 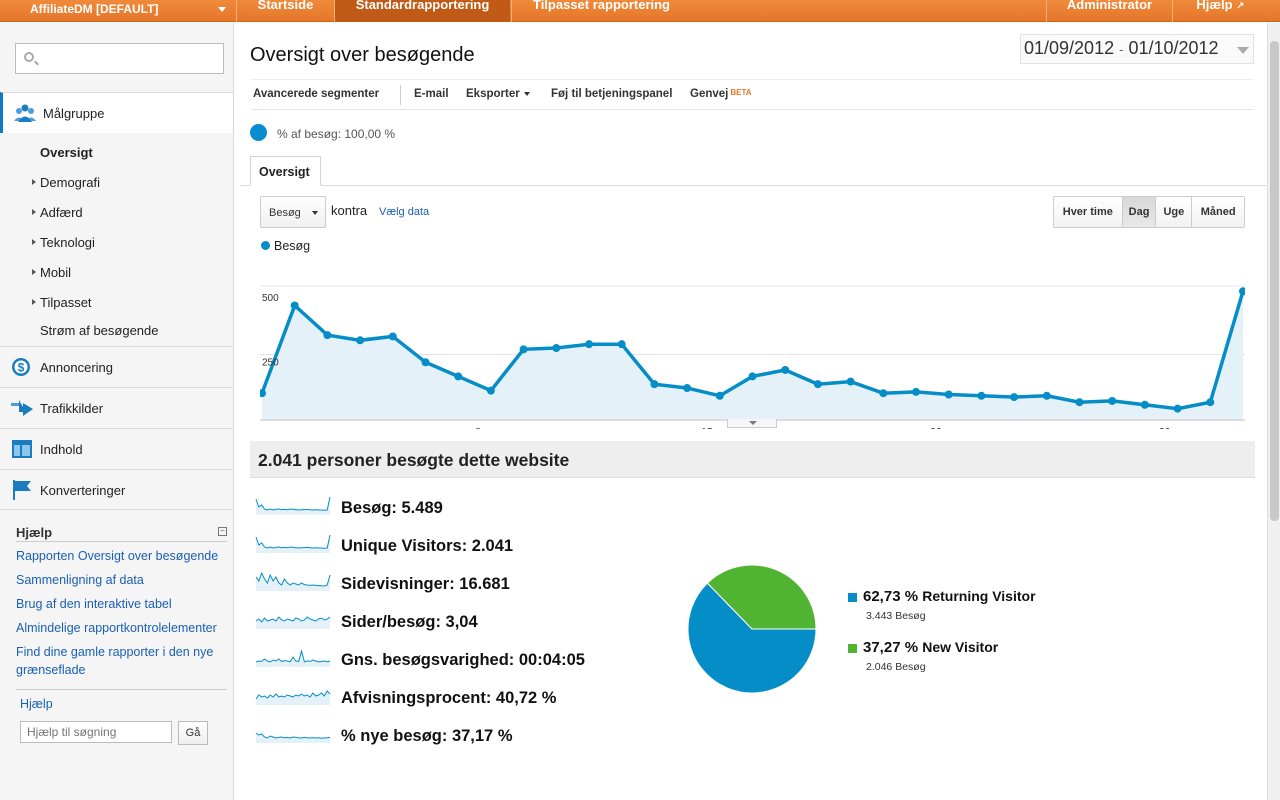 What do you see at coordinates (493, 94) in the screenshot?
I see `export-label: Eksporter` at bounding box center [493, 94].